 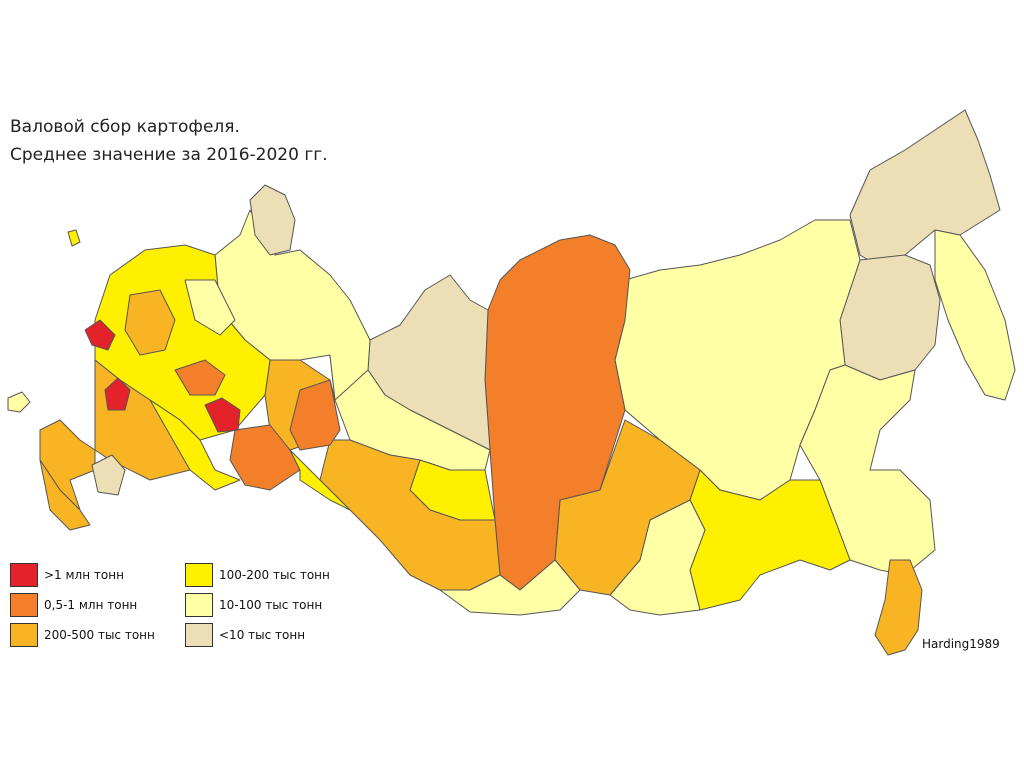 What do you see at coordinates (99, 635) in the screenshot?
I see `legend-label: 200-500 тыс тонн` at bounding box center [99, 635].